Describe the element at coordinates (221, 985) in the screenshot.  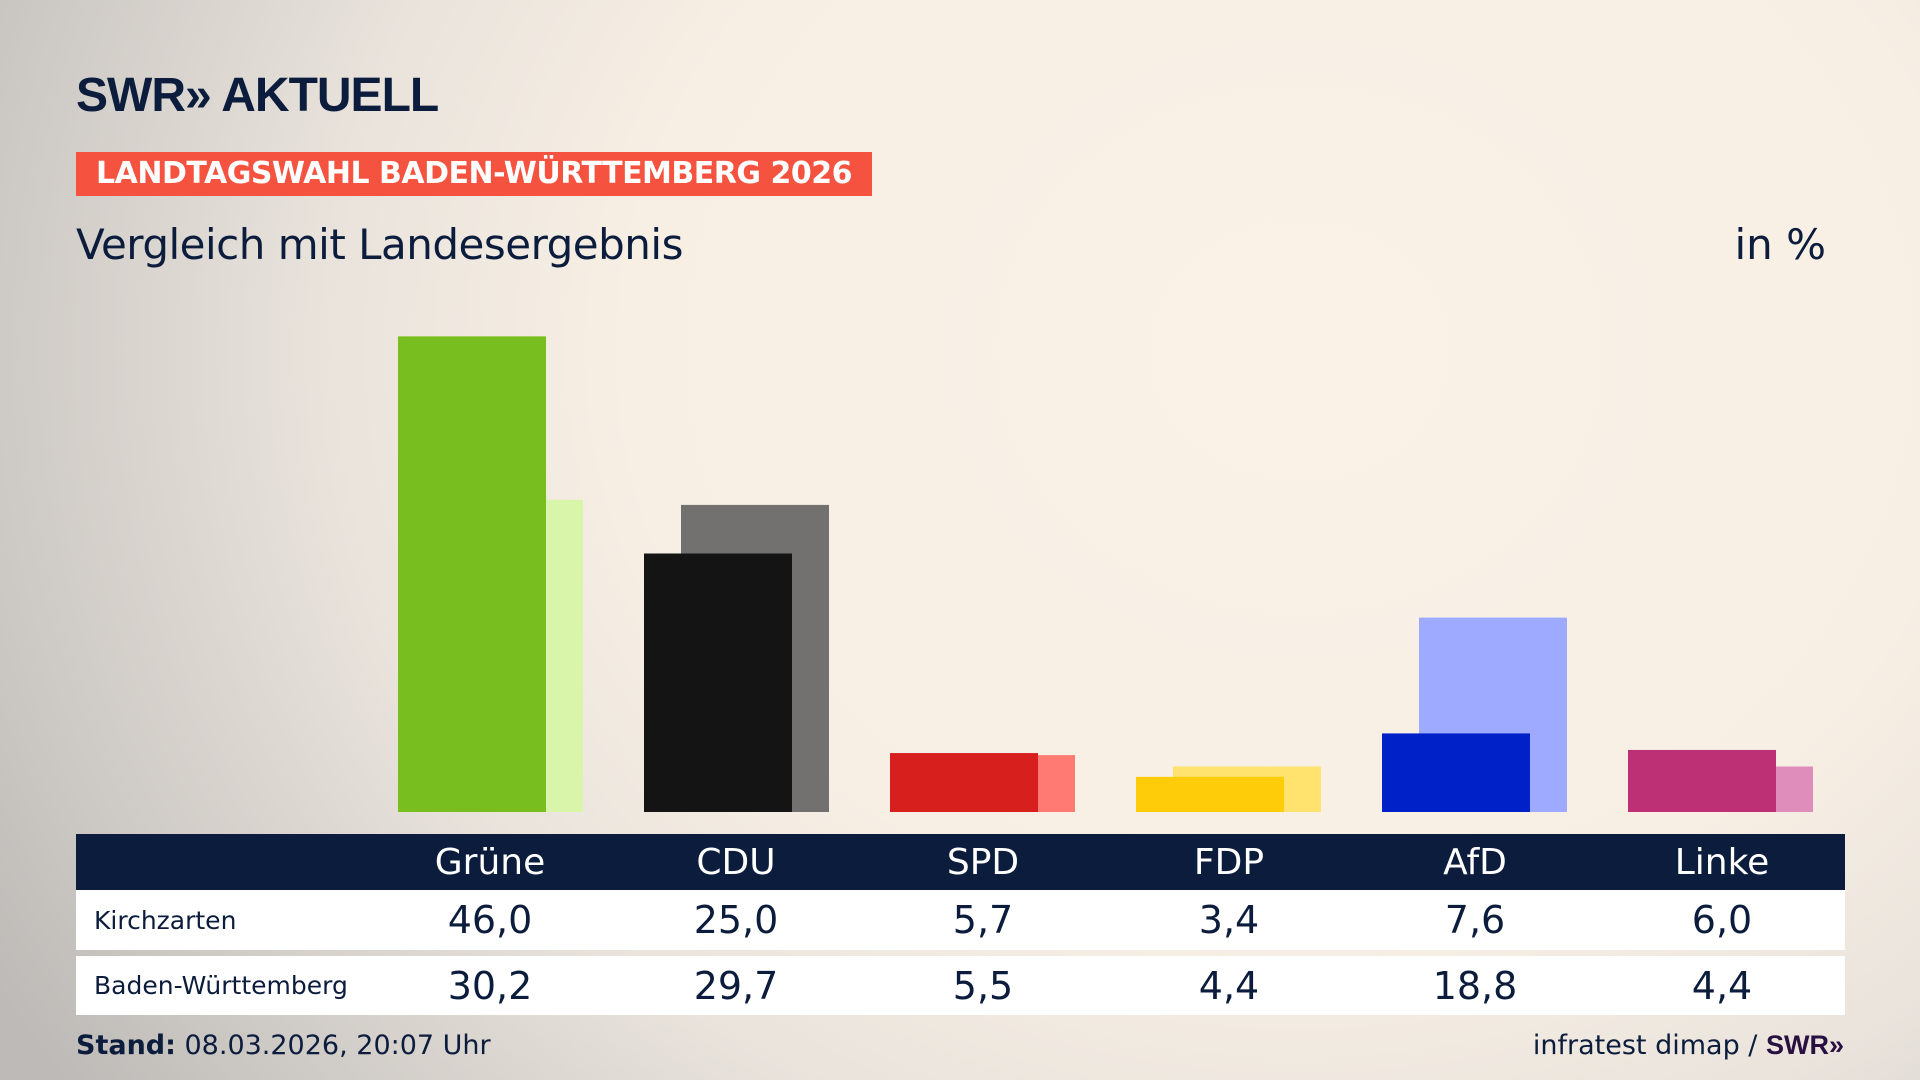
I see `row-label: Baden-Württemberg` at that location.